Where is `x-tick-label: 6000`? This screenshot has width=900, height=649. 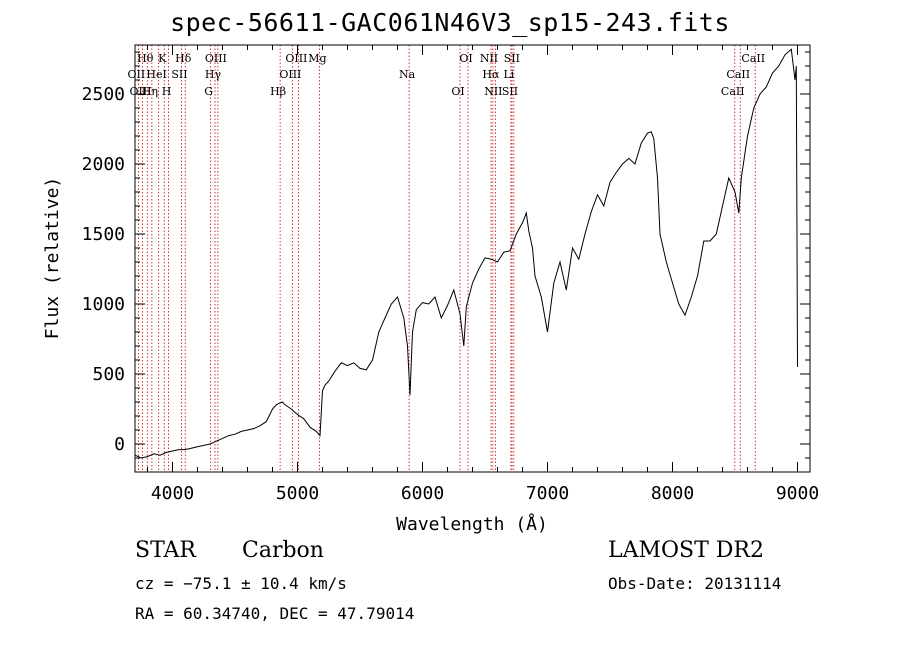 x-tick-label: 6000 is located at coordinates (422, 493).